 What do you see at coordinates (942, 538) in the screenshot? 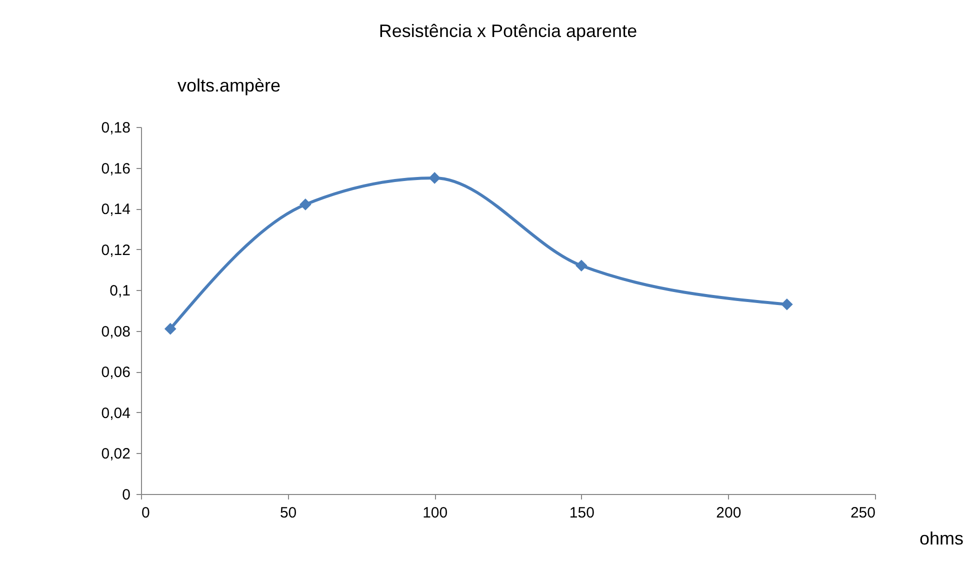
I see `x-axis-title: ohms` at bounding box center [942, 538].